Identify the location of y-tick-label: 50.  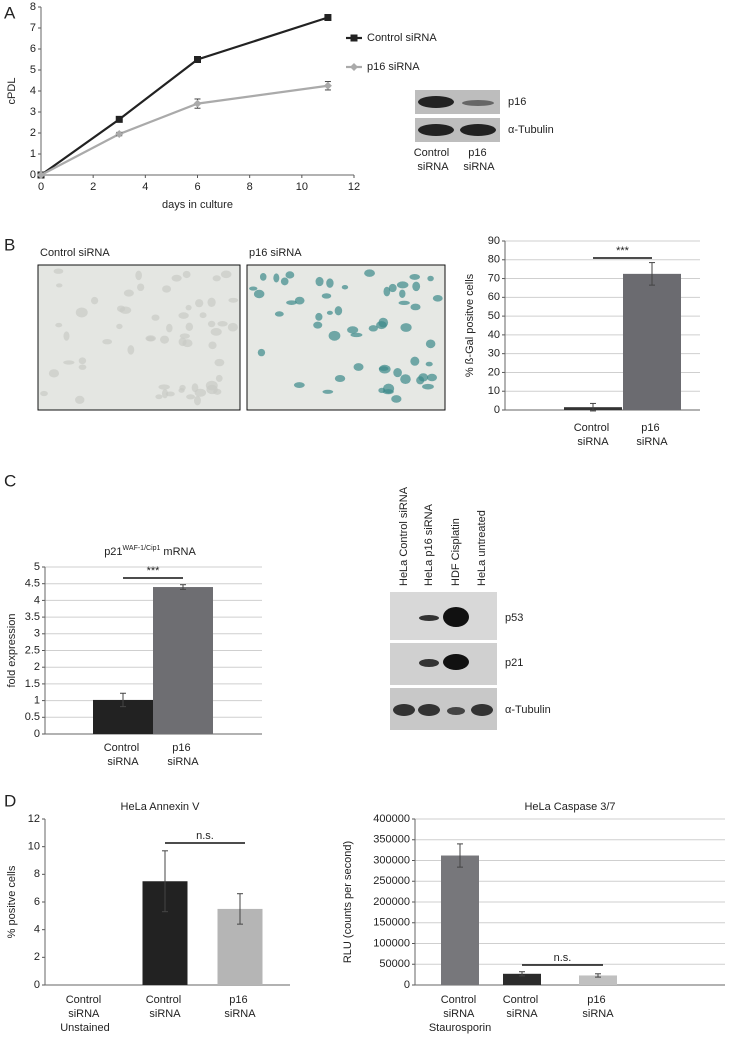
(494, 316).